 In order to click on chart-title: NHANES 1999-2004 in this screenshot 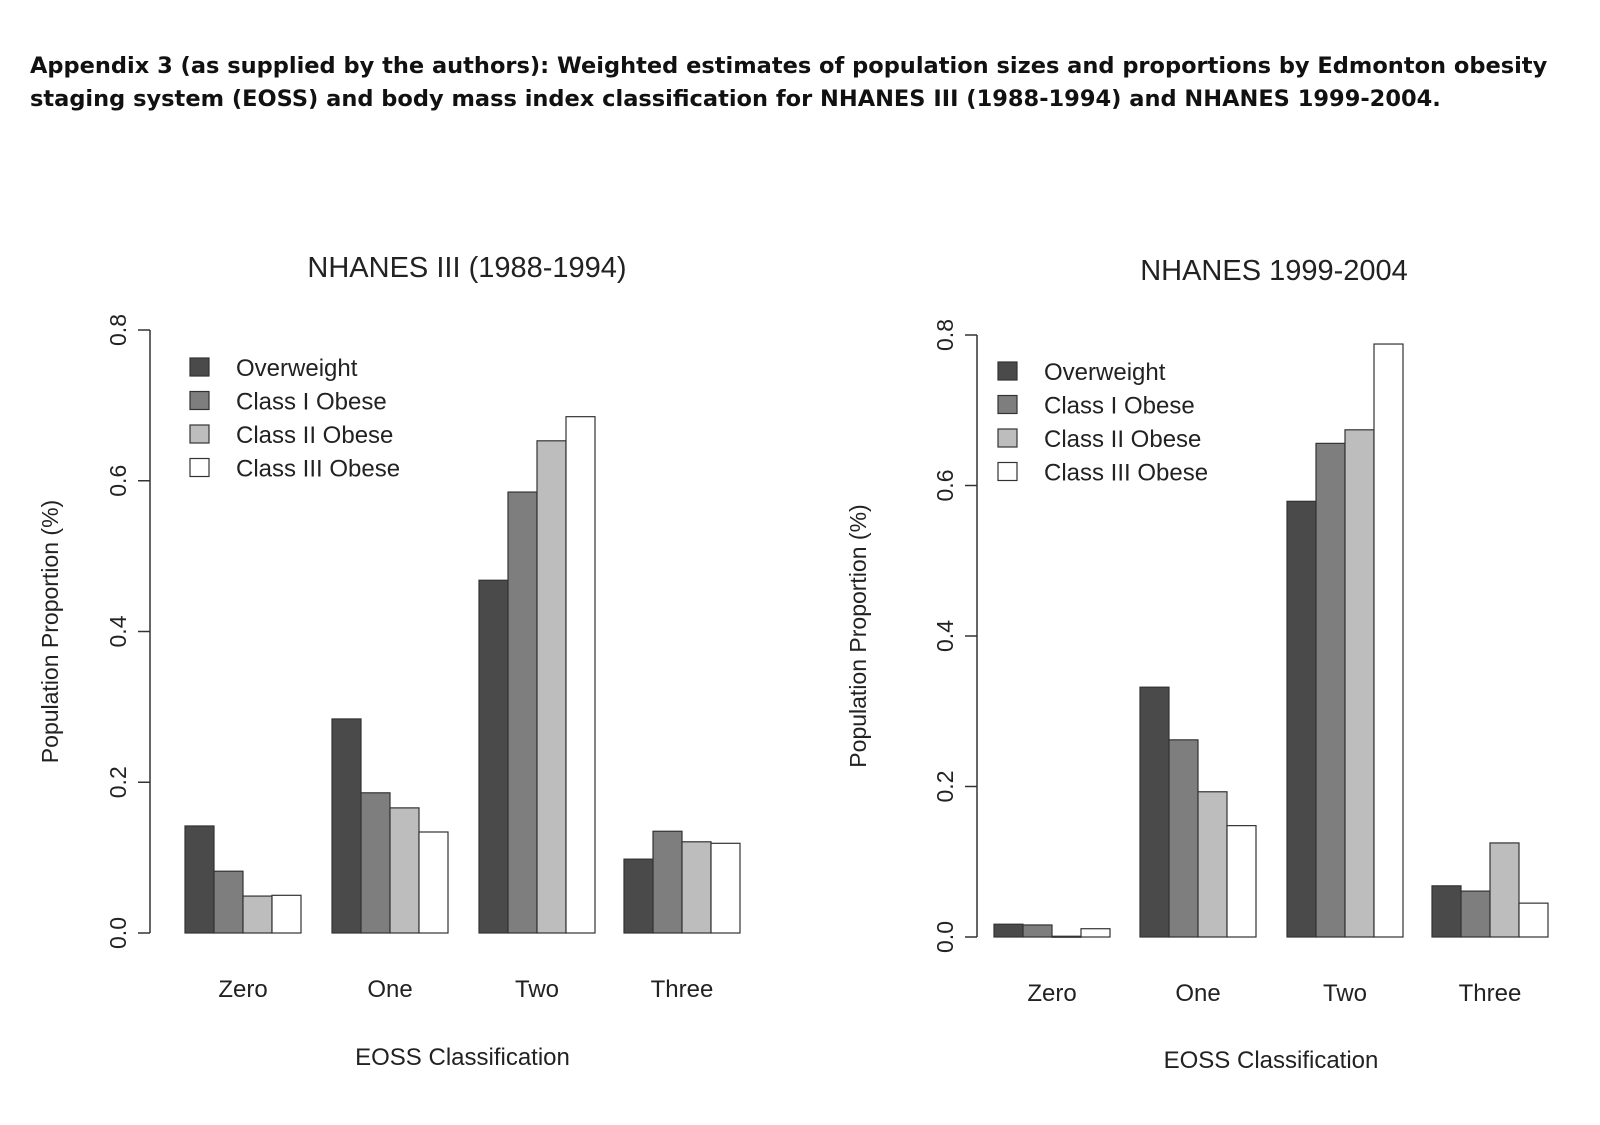, I will do `click(1274, 271)`.